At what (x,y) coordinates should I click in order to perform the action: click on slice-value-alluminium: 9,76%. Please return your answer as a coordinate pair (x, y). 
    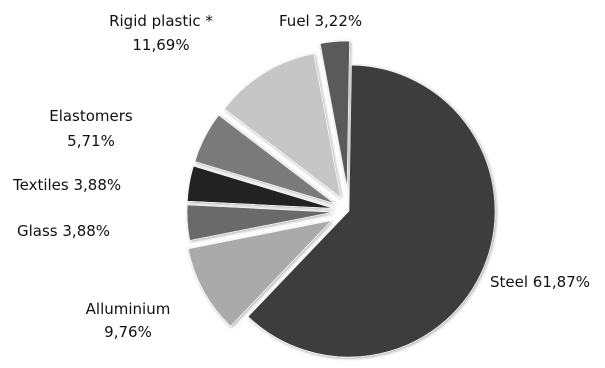
    Looking at the image, I should click on (128, 332).